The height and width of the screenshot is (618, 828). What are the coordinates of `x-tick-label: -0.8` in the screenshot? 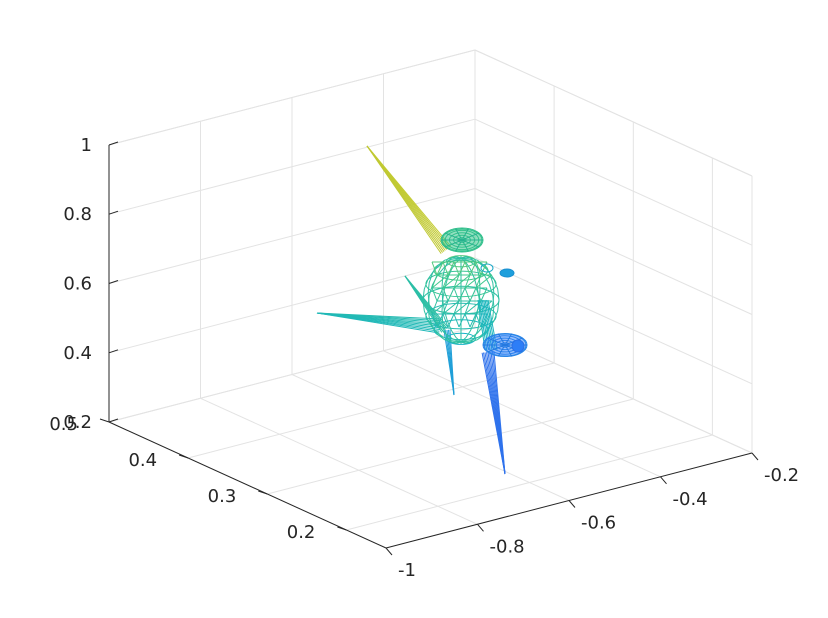 It's located at (507, 546).